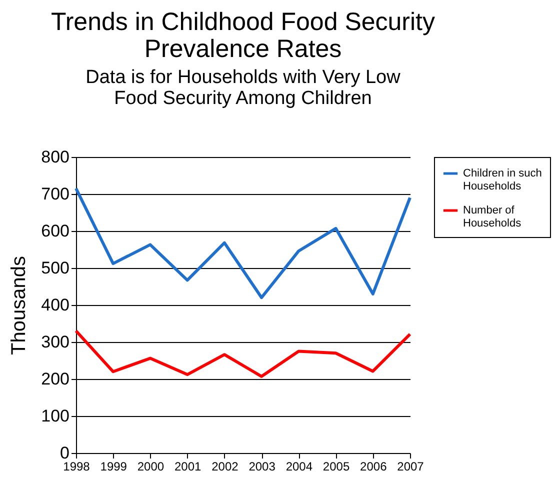 Image resolution: width=559 pixels, height=497 pixels. I want to click on y-tick-label: 100, so click(55, 416).